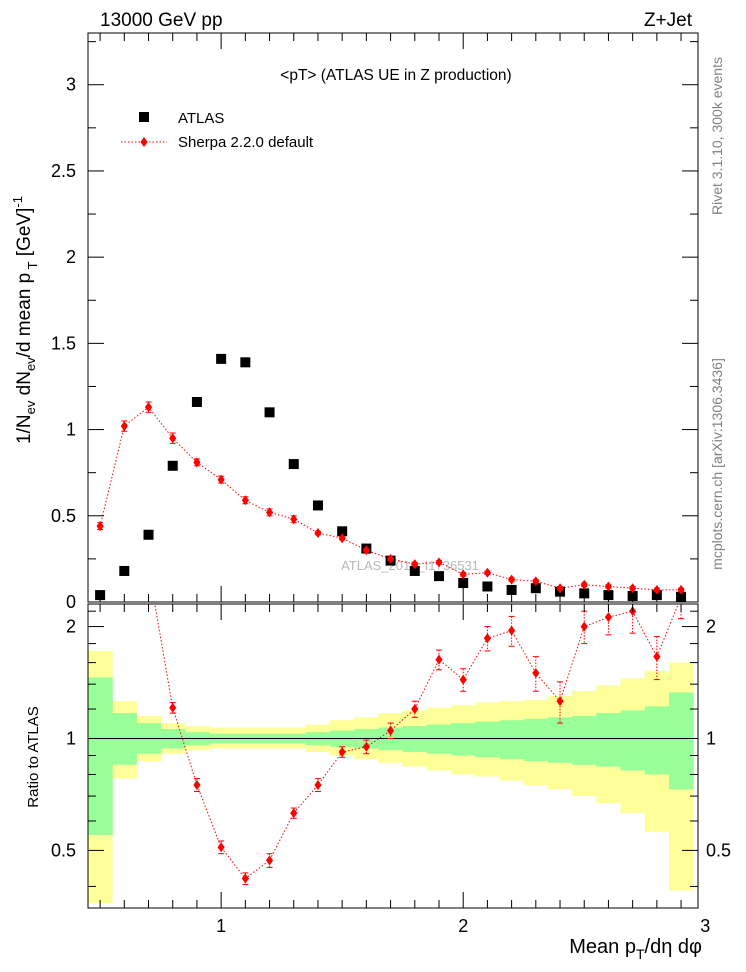 This screenshot has height=972, width=746. Describe the element at coordinates (71, 602) in the screenshot. I see `main-y-tick-label: 0` at that location.